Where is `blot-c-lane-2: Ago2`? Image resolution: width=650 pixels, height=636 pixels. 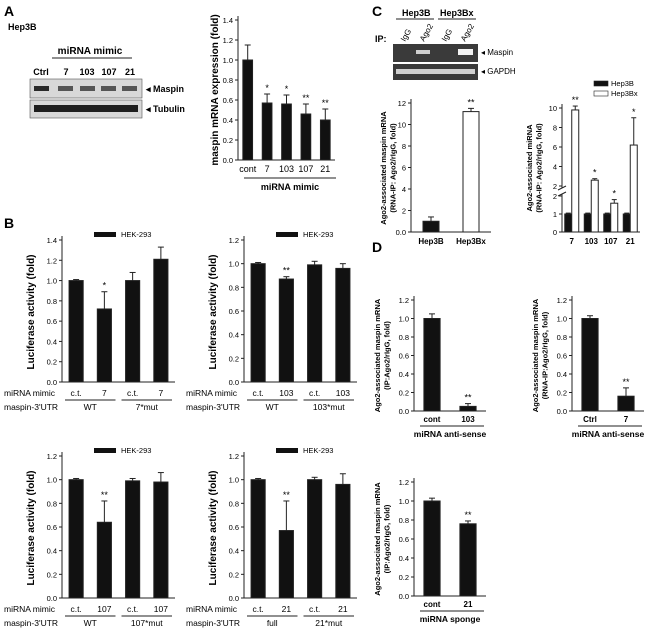
blot-c-lane-2: Ago2 is located at coordinates (426, 32).